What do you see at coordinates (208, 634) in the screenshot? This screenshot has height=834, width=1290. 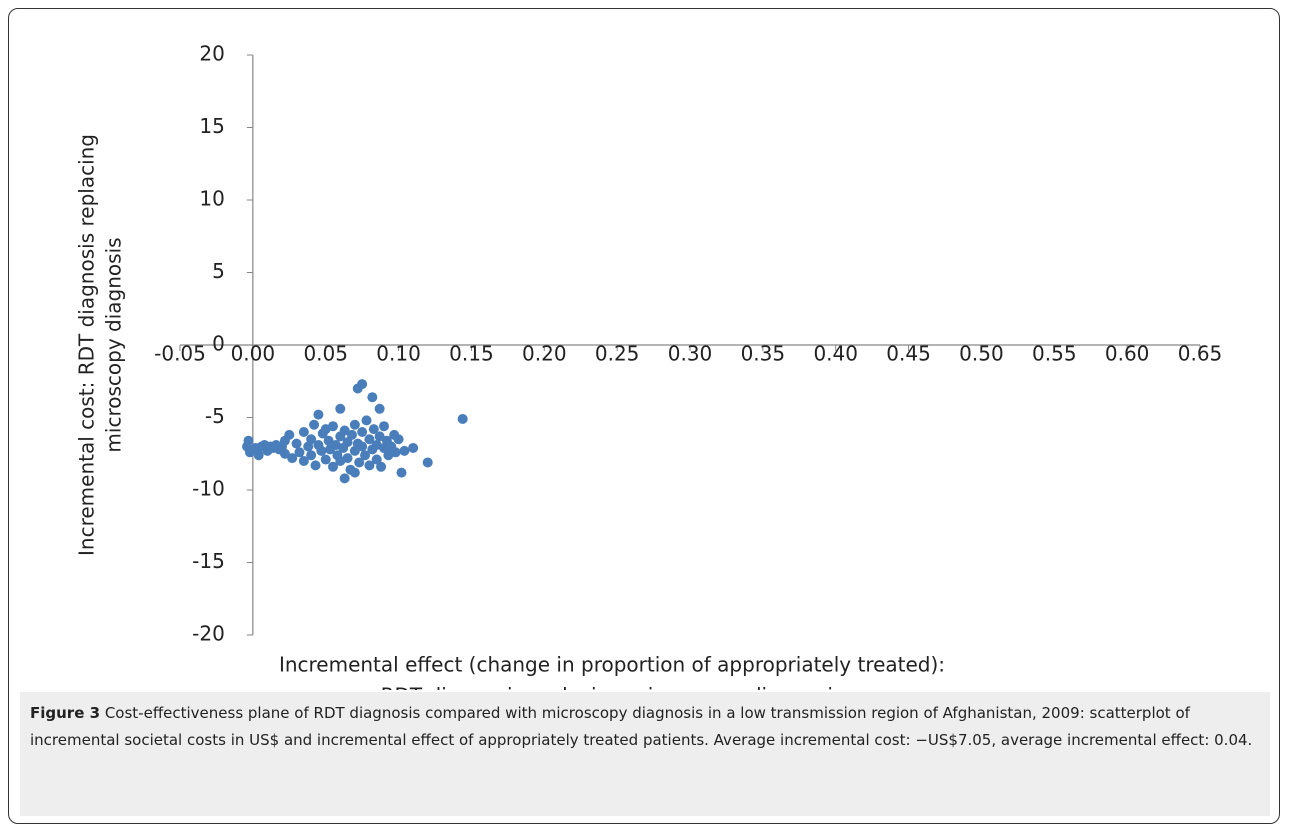 I see `y-tick-label: -20` at bounding box center [208, 634].